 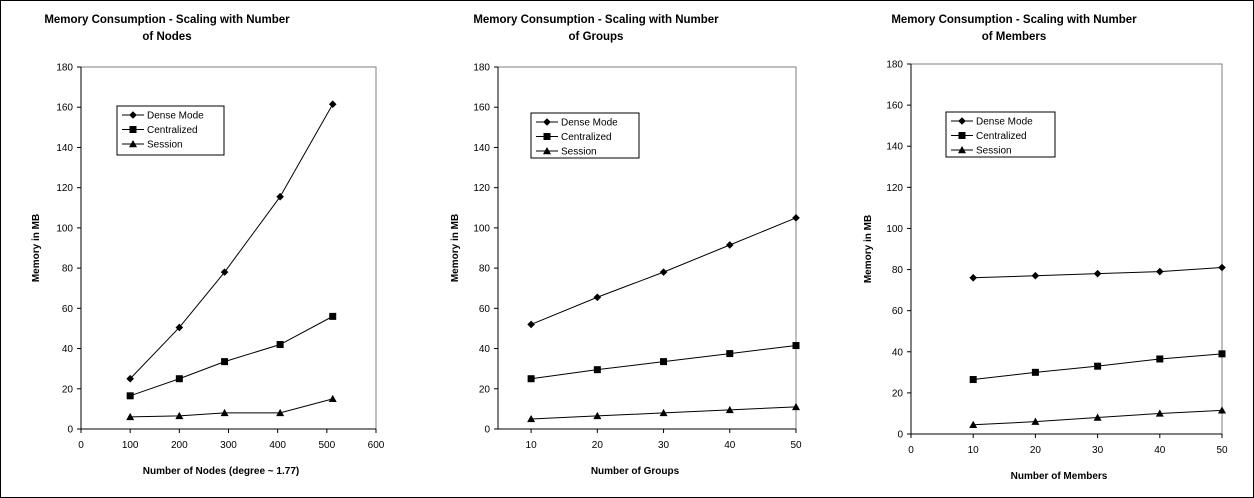 I want to click on x-axis-title: Number of Nodes (degree ~ 1.77), so click(x=221, y=471).